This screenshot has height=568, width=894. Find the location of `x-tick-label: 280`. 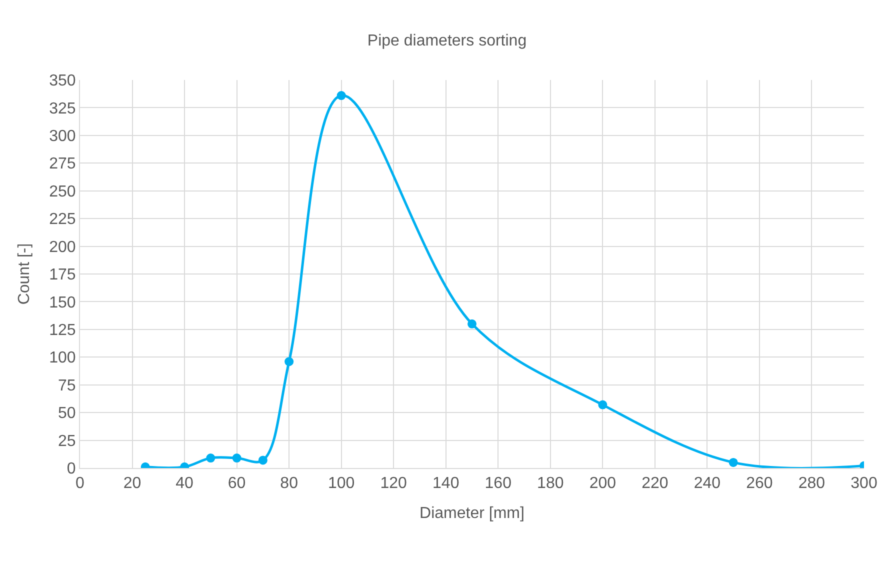

x-tick-label: 280 is located at coordinates (812, 483).